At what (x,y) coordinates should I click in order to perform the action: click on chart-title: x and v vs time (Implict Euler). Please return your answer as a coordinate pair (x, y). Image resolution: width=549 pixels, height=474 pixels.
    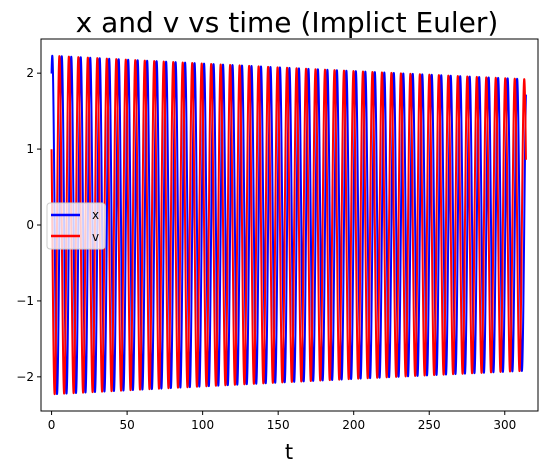
    Looking at the image, I should click on (287, 22).